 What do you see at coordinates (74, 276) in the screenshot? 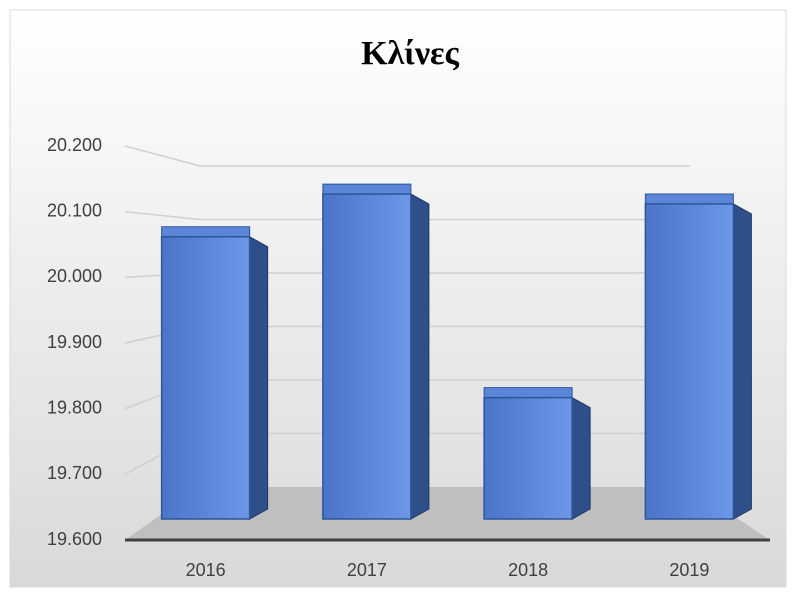
I see `y-tick-label: 20.000` at bounding box center [74, 276].